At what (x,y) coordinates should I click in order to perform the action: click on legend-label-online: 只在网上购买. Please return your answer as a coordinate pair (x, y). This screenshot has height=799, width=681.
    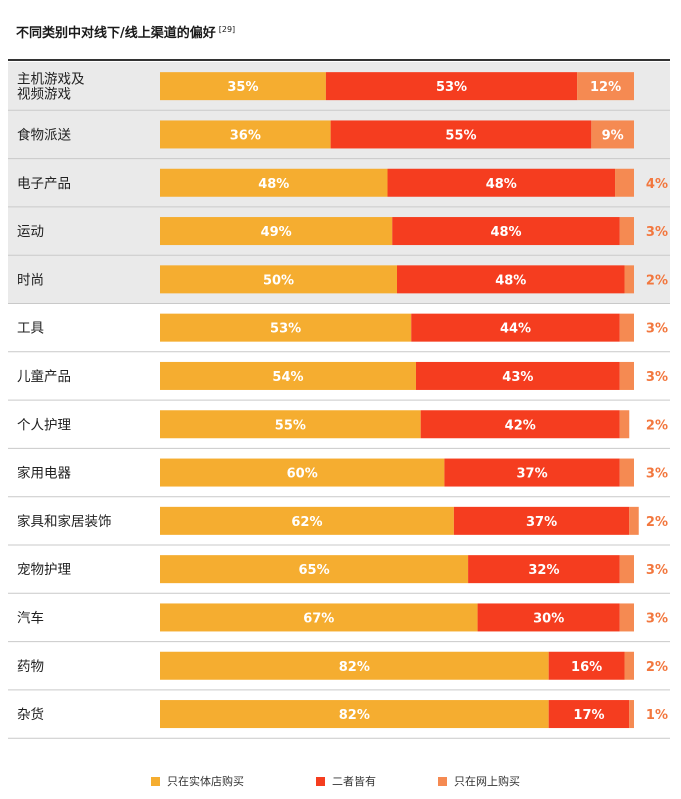
    Looking at the image, I should click on (487, 781).